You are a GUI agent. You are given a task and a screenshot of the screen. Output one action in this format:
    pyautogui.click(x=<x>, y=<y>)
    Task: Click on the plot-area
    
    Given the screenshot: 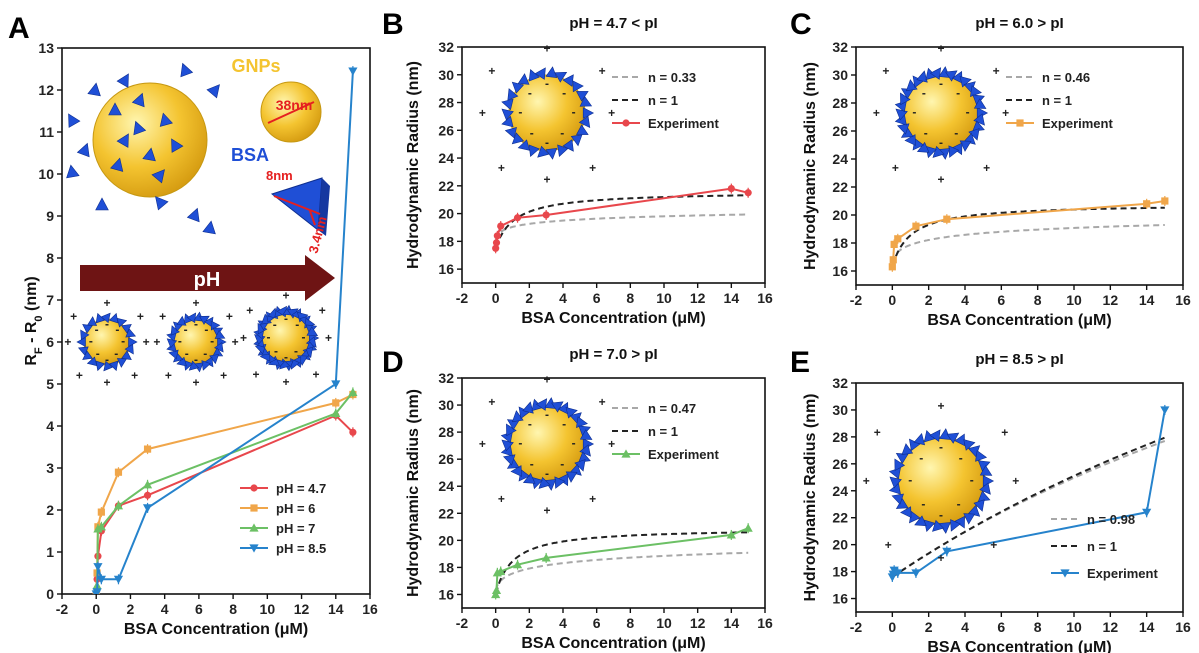 What is the action you would take?
    pyautogui.click(x=622, y=561)
    